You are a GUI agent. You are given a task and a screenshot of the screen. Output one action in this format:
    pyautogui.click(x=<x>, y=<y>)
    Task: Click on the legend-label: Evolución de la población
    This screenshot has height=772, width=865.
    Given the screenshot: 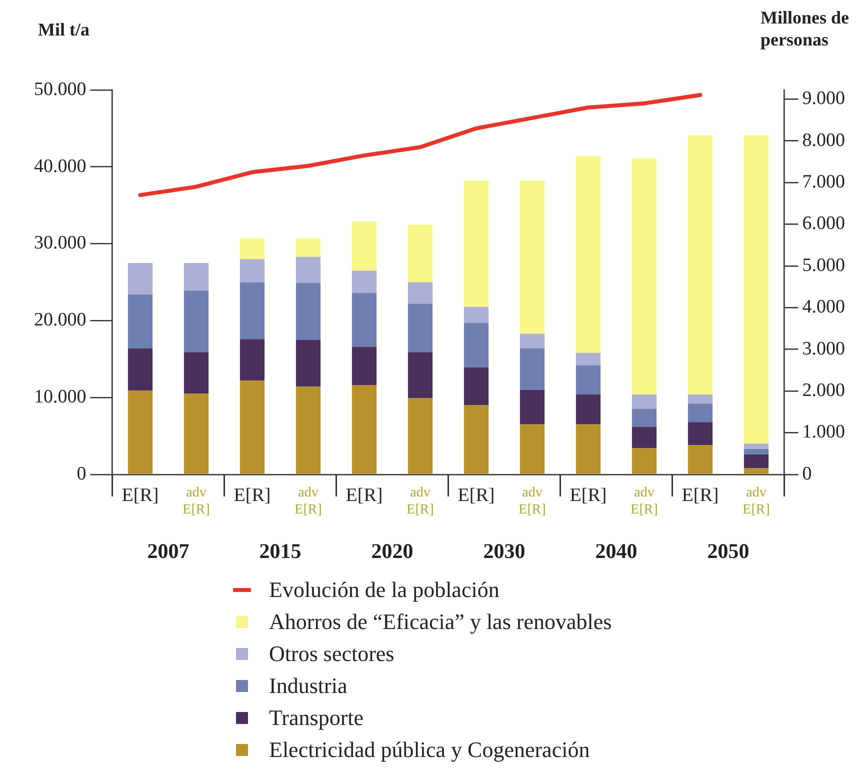 What is the action you would take?
    pyautogui.click(x=384, y=590)
    